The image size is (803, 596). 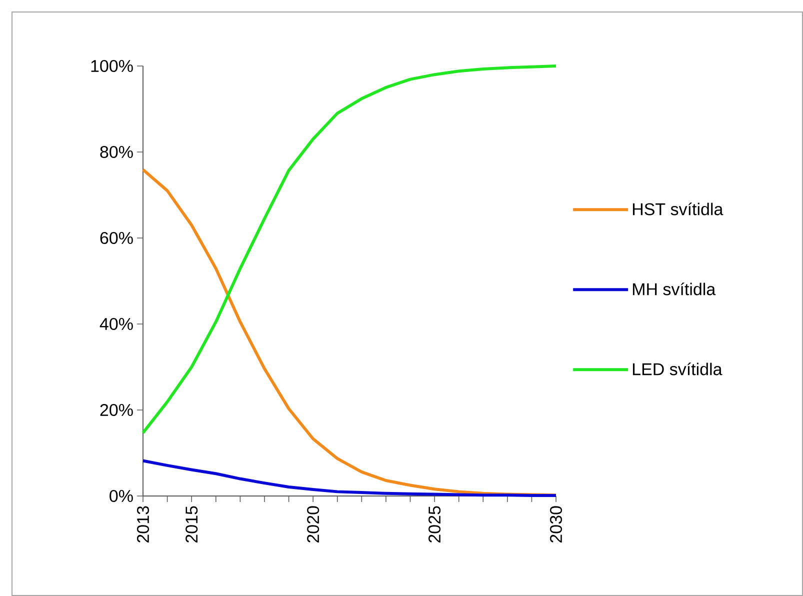 I want to click on y-tick-label: 60%, so click(x=116, y=238).